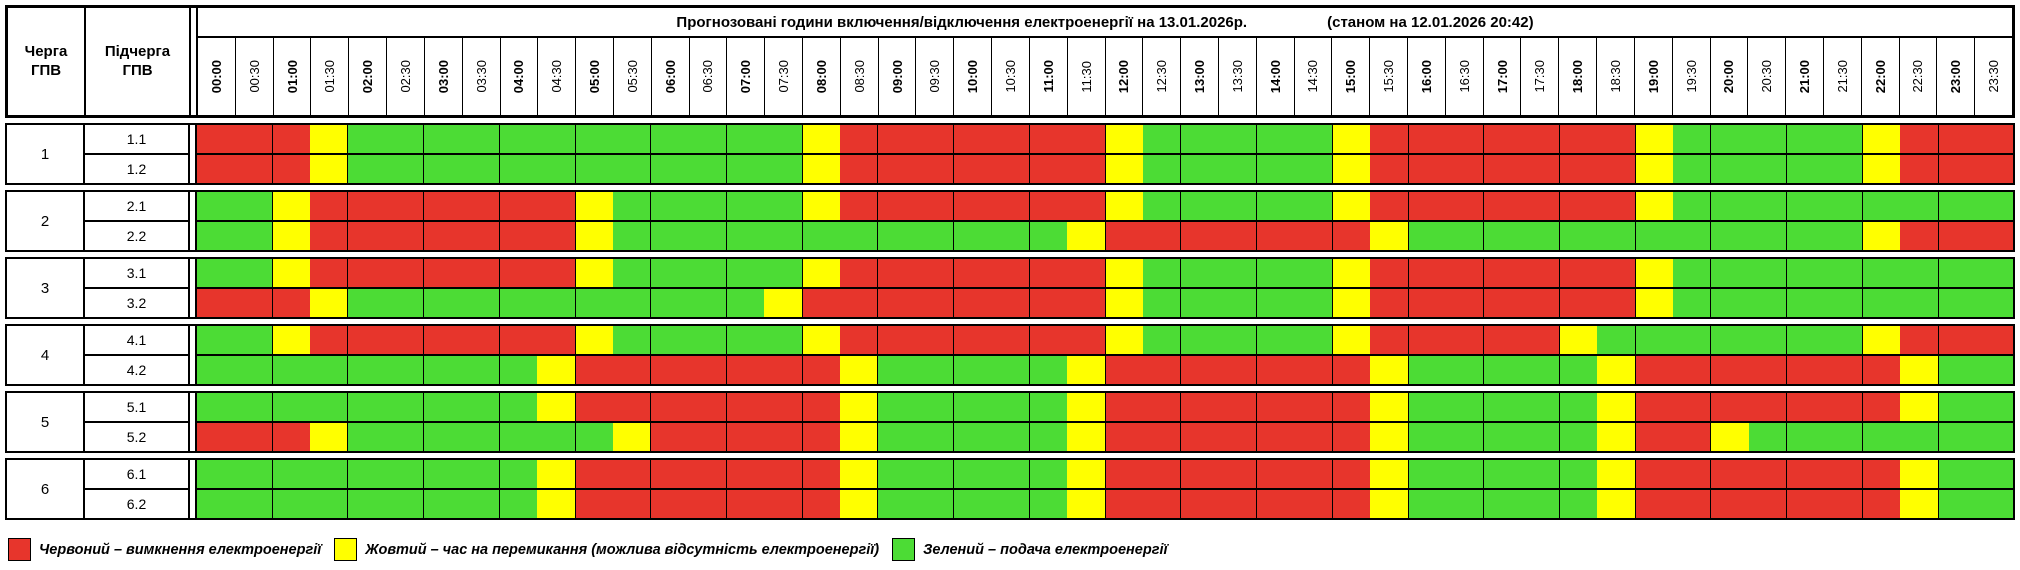 The width and height of the screenshot is (2020, 570). What do you see at coordinates (745, 474) in the screenshot?
I see `cell-6.1-07:00` at bounding box center [745, 474].